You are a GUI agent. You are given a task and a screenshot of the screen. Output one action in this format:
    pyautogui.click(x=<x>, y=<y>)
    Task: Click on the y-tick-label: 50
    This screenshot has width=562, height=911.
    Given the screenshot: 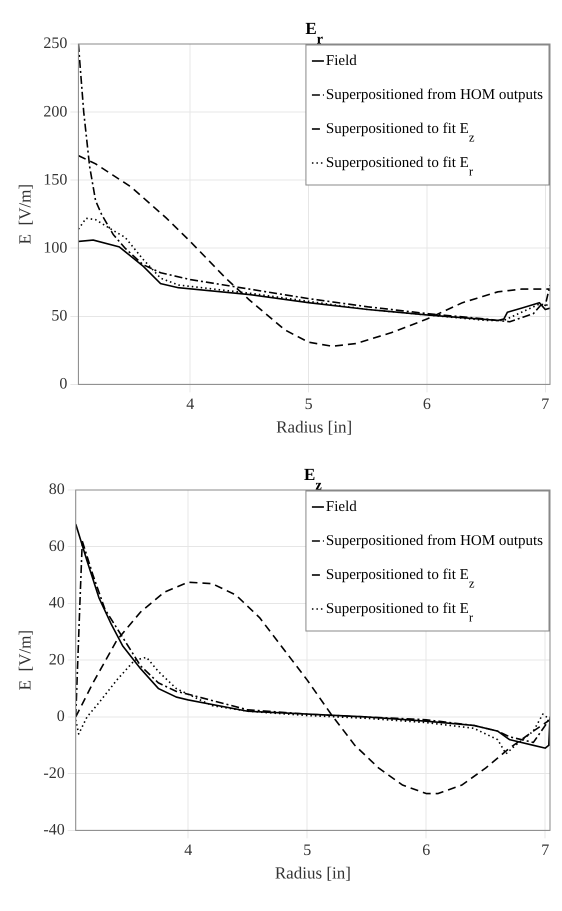 What is the action you would take?
    pyautogui.click(x=59, y=316)
    